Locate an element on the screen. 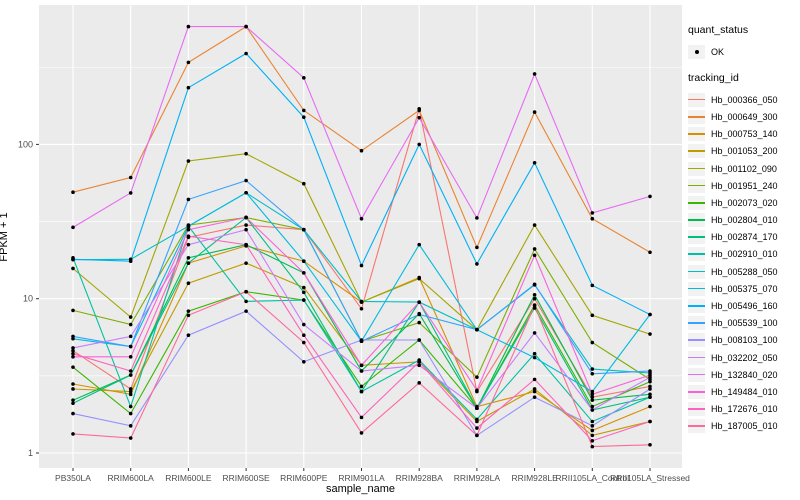 Image resolution: width=800 pixels, height=500 pixels. legend-quant-status-title: quant_status is located at coordinates (718, 30).